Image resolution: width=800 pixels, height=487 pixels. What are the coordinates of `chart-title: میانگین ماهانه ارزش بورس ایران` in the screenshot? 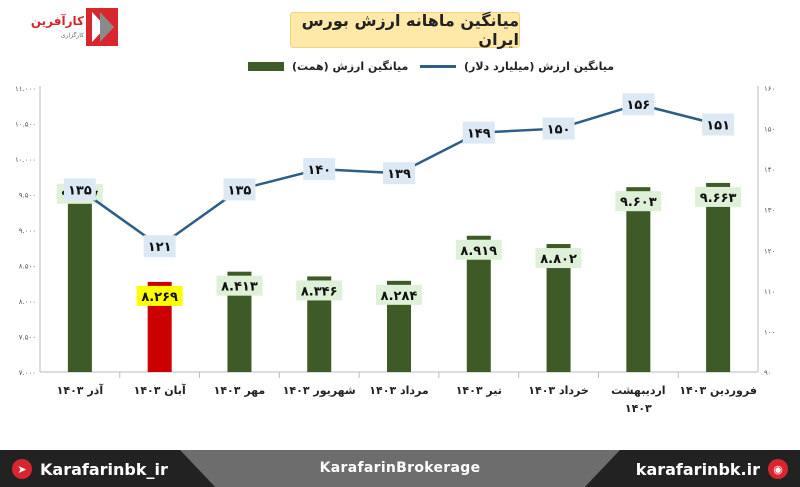 It's located at (405, 30).